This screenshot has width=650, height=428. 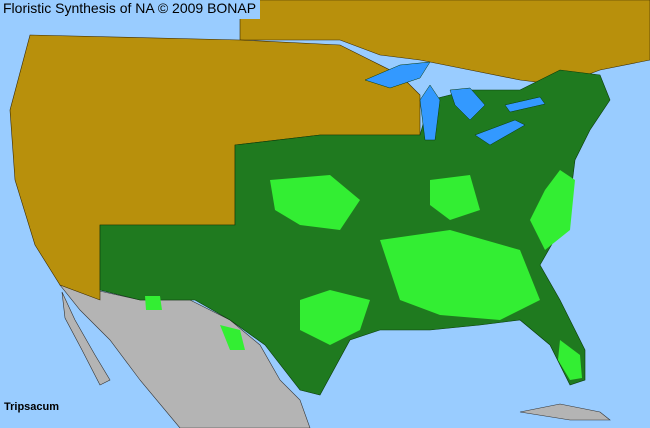 I want to click on canada-region, so click(x=444, y=43).